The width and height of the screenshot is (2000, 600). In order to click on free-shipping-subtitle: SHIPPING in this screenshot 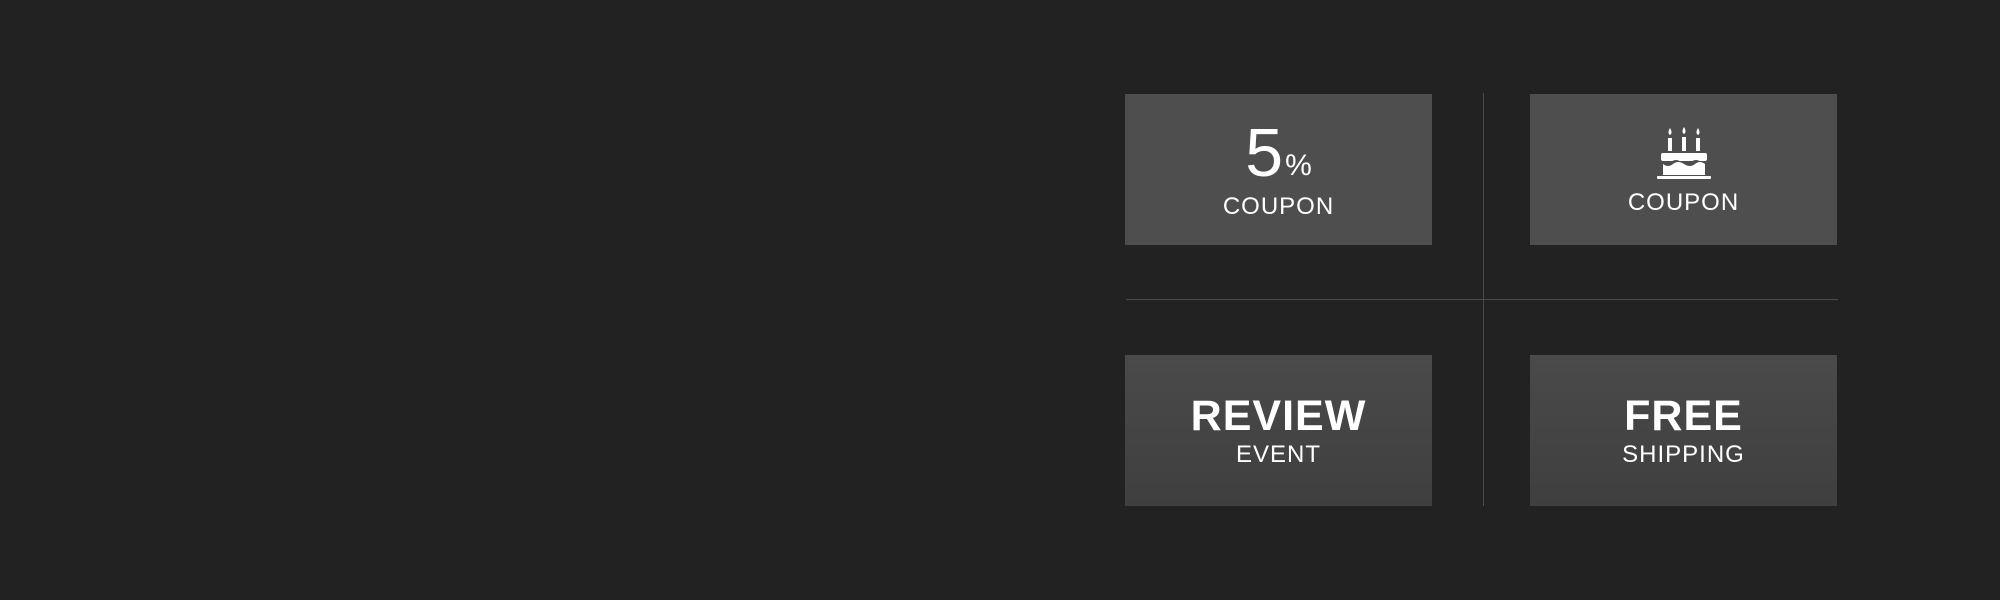, I will do `click(1683, 454)`.